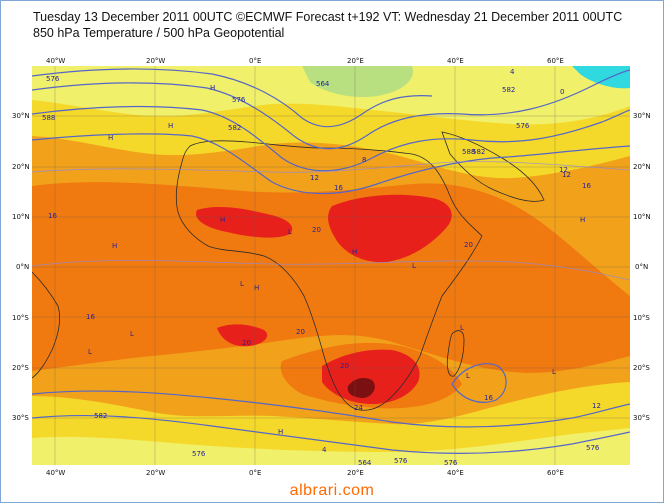 This screenshot has height=503, width=664. Describe the element at coordinates (255, 473) in the screenshot. I see `lon-label-bottom: 0°E` at that location.